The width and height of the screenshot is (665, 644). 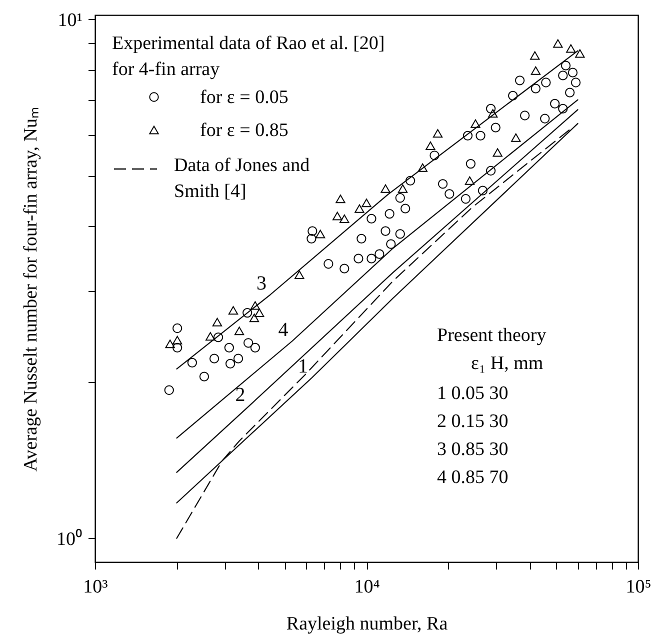 I want to click on annotation: ε₁ H, mm, so click(x=507, y=363).